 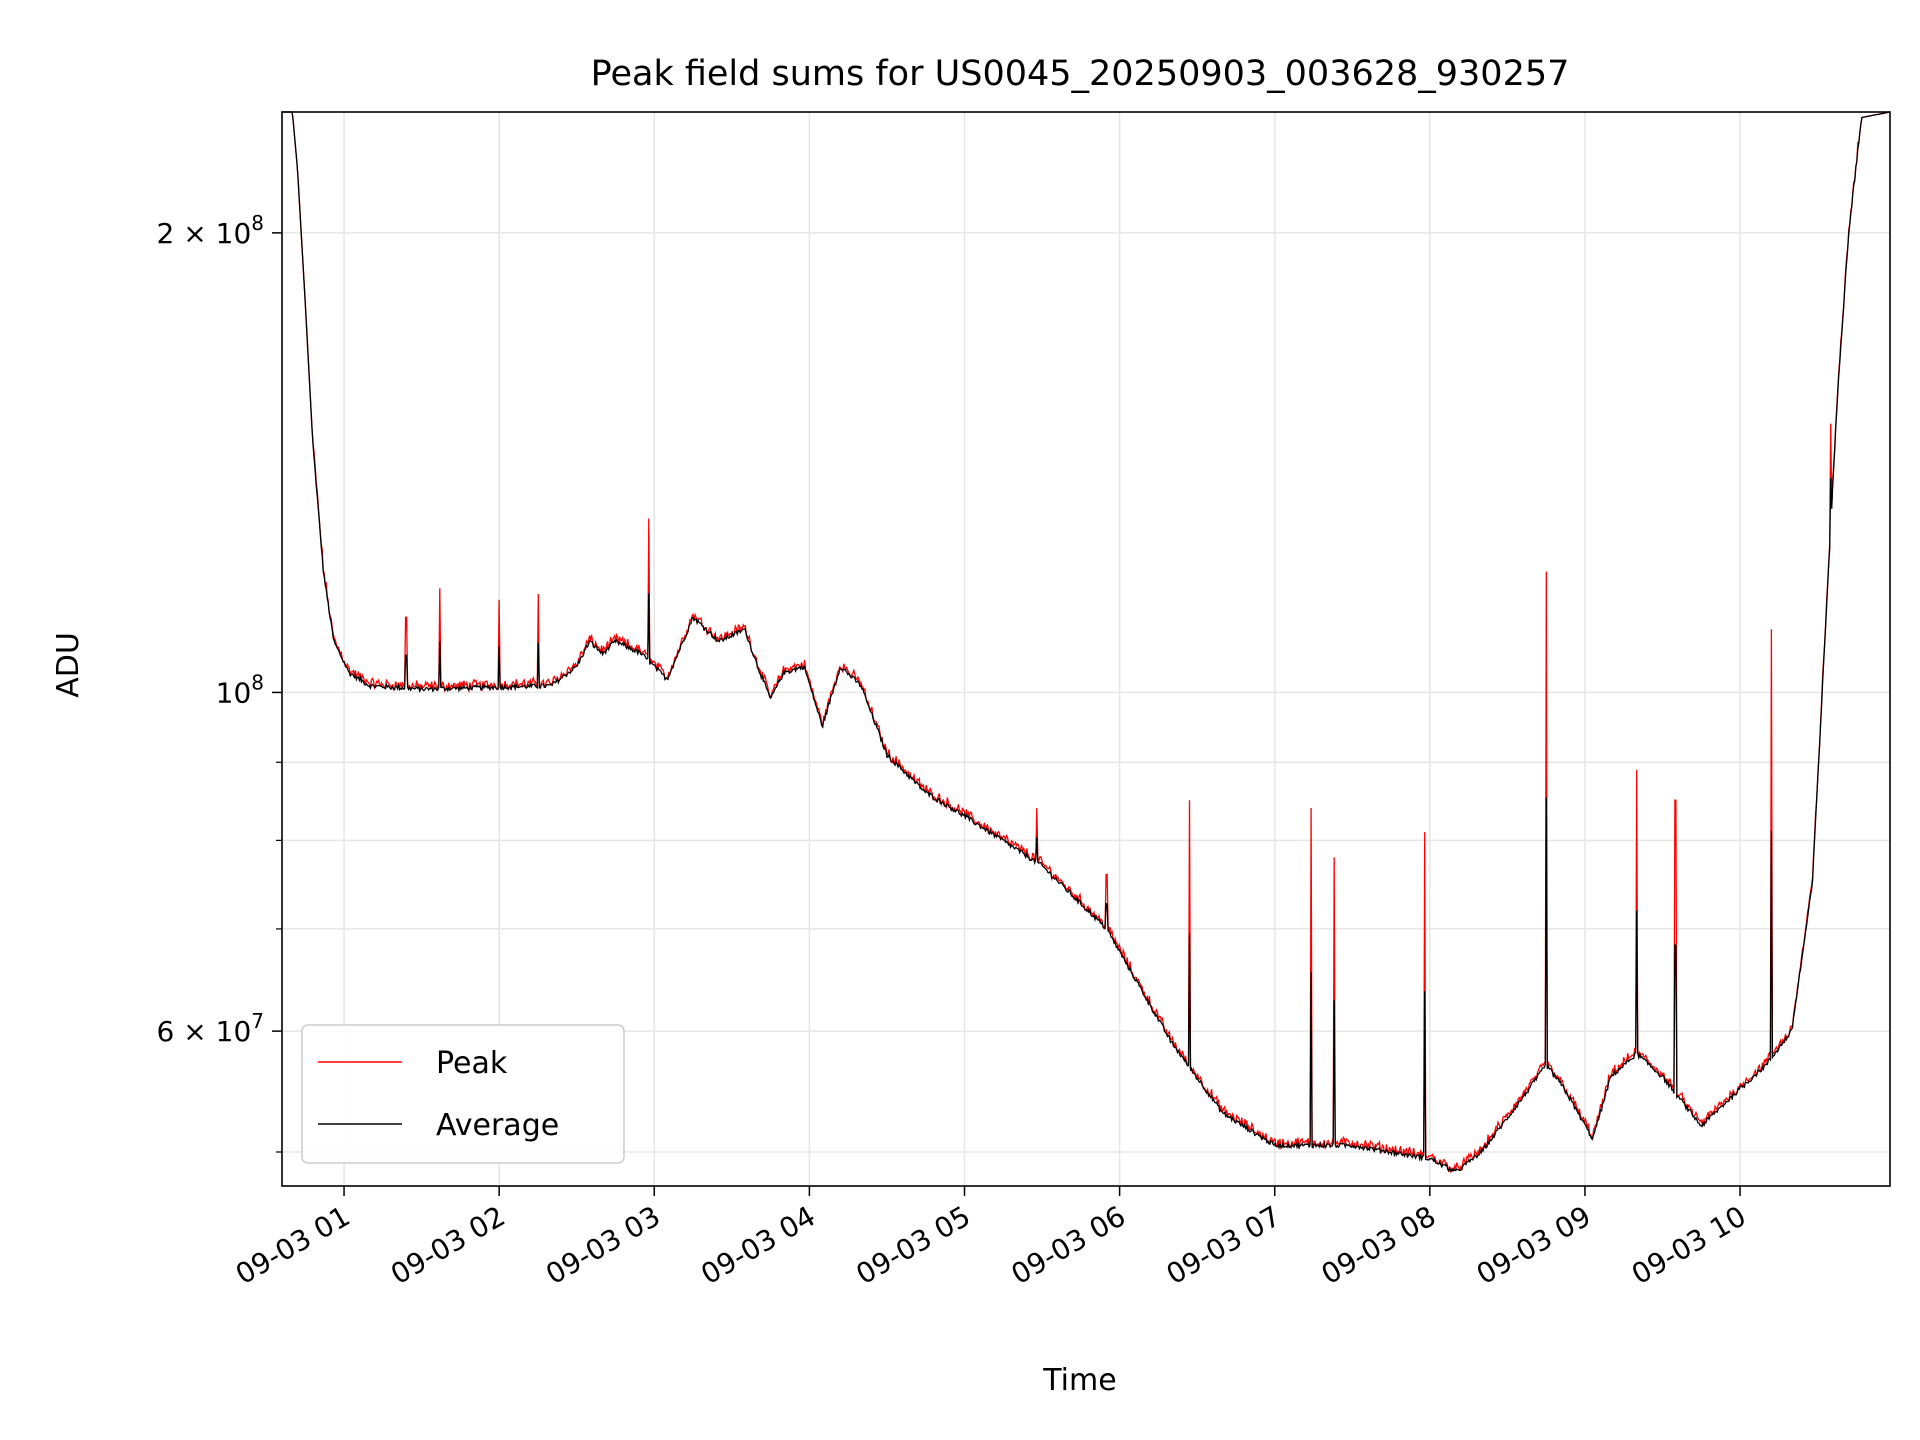 I want to click on x-tick-label: 09-03 02, so click(x=448, y=1245).